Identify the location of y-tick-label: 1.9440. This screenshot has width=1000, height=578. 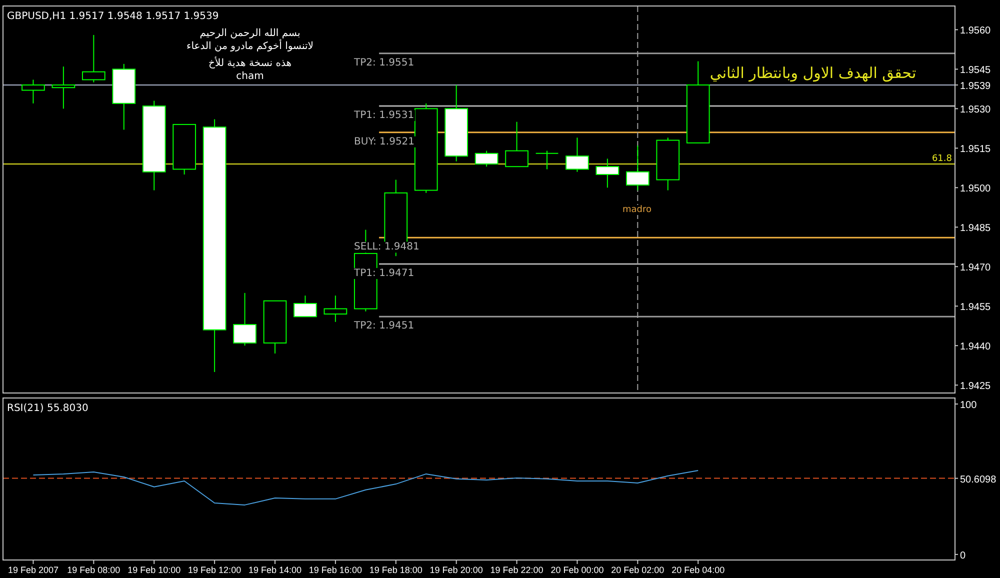
(976, 347).